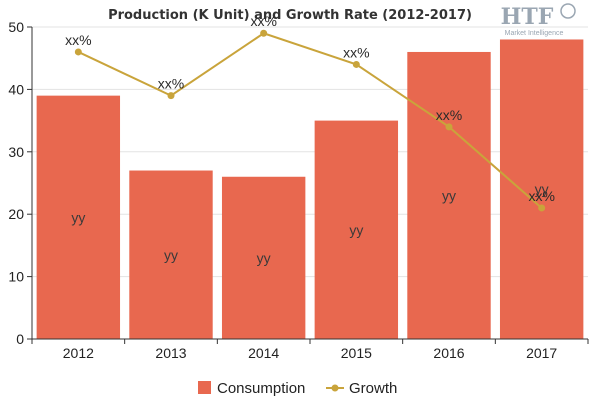 Image resolution: width=600 pixels, height=400 pixels. I want to click on logo-subtitle: Market Intelligence, so click(534, 33).